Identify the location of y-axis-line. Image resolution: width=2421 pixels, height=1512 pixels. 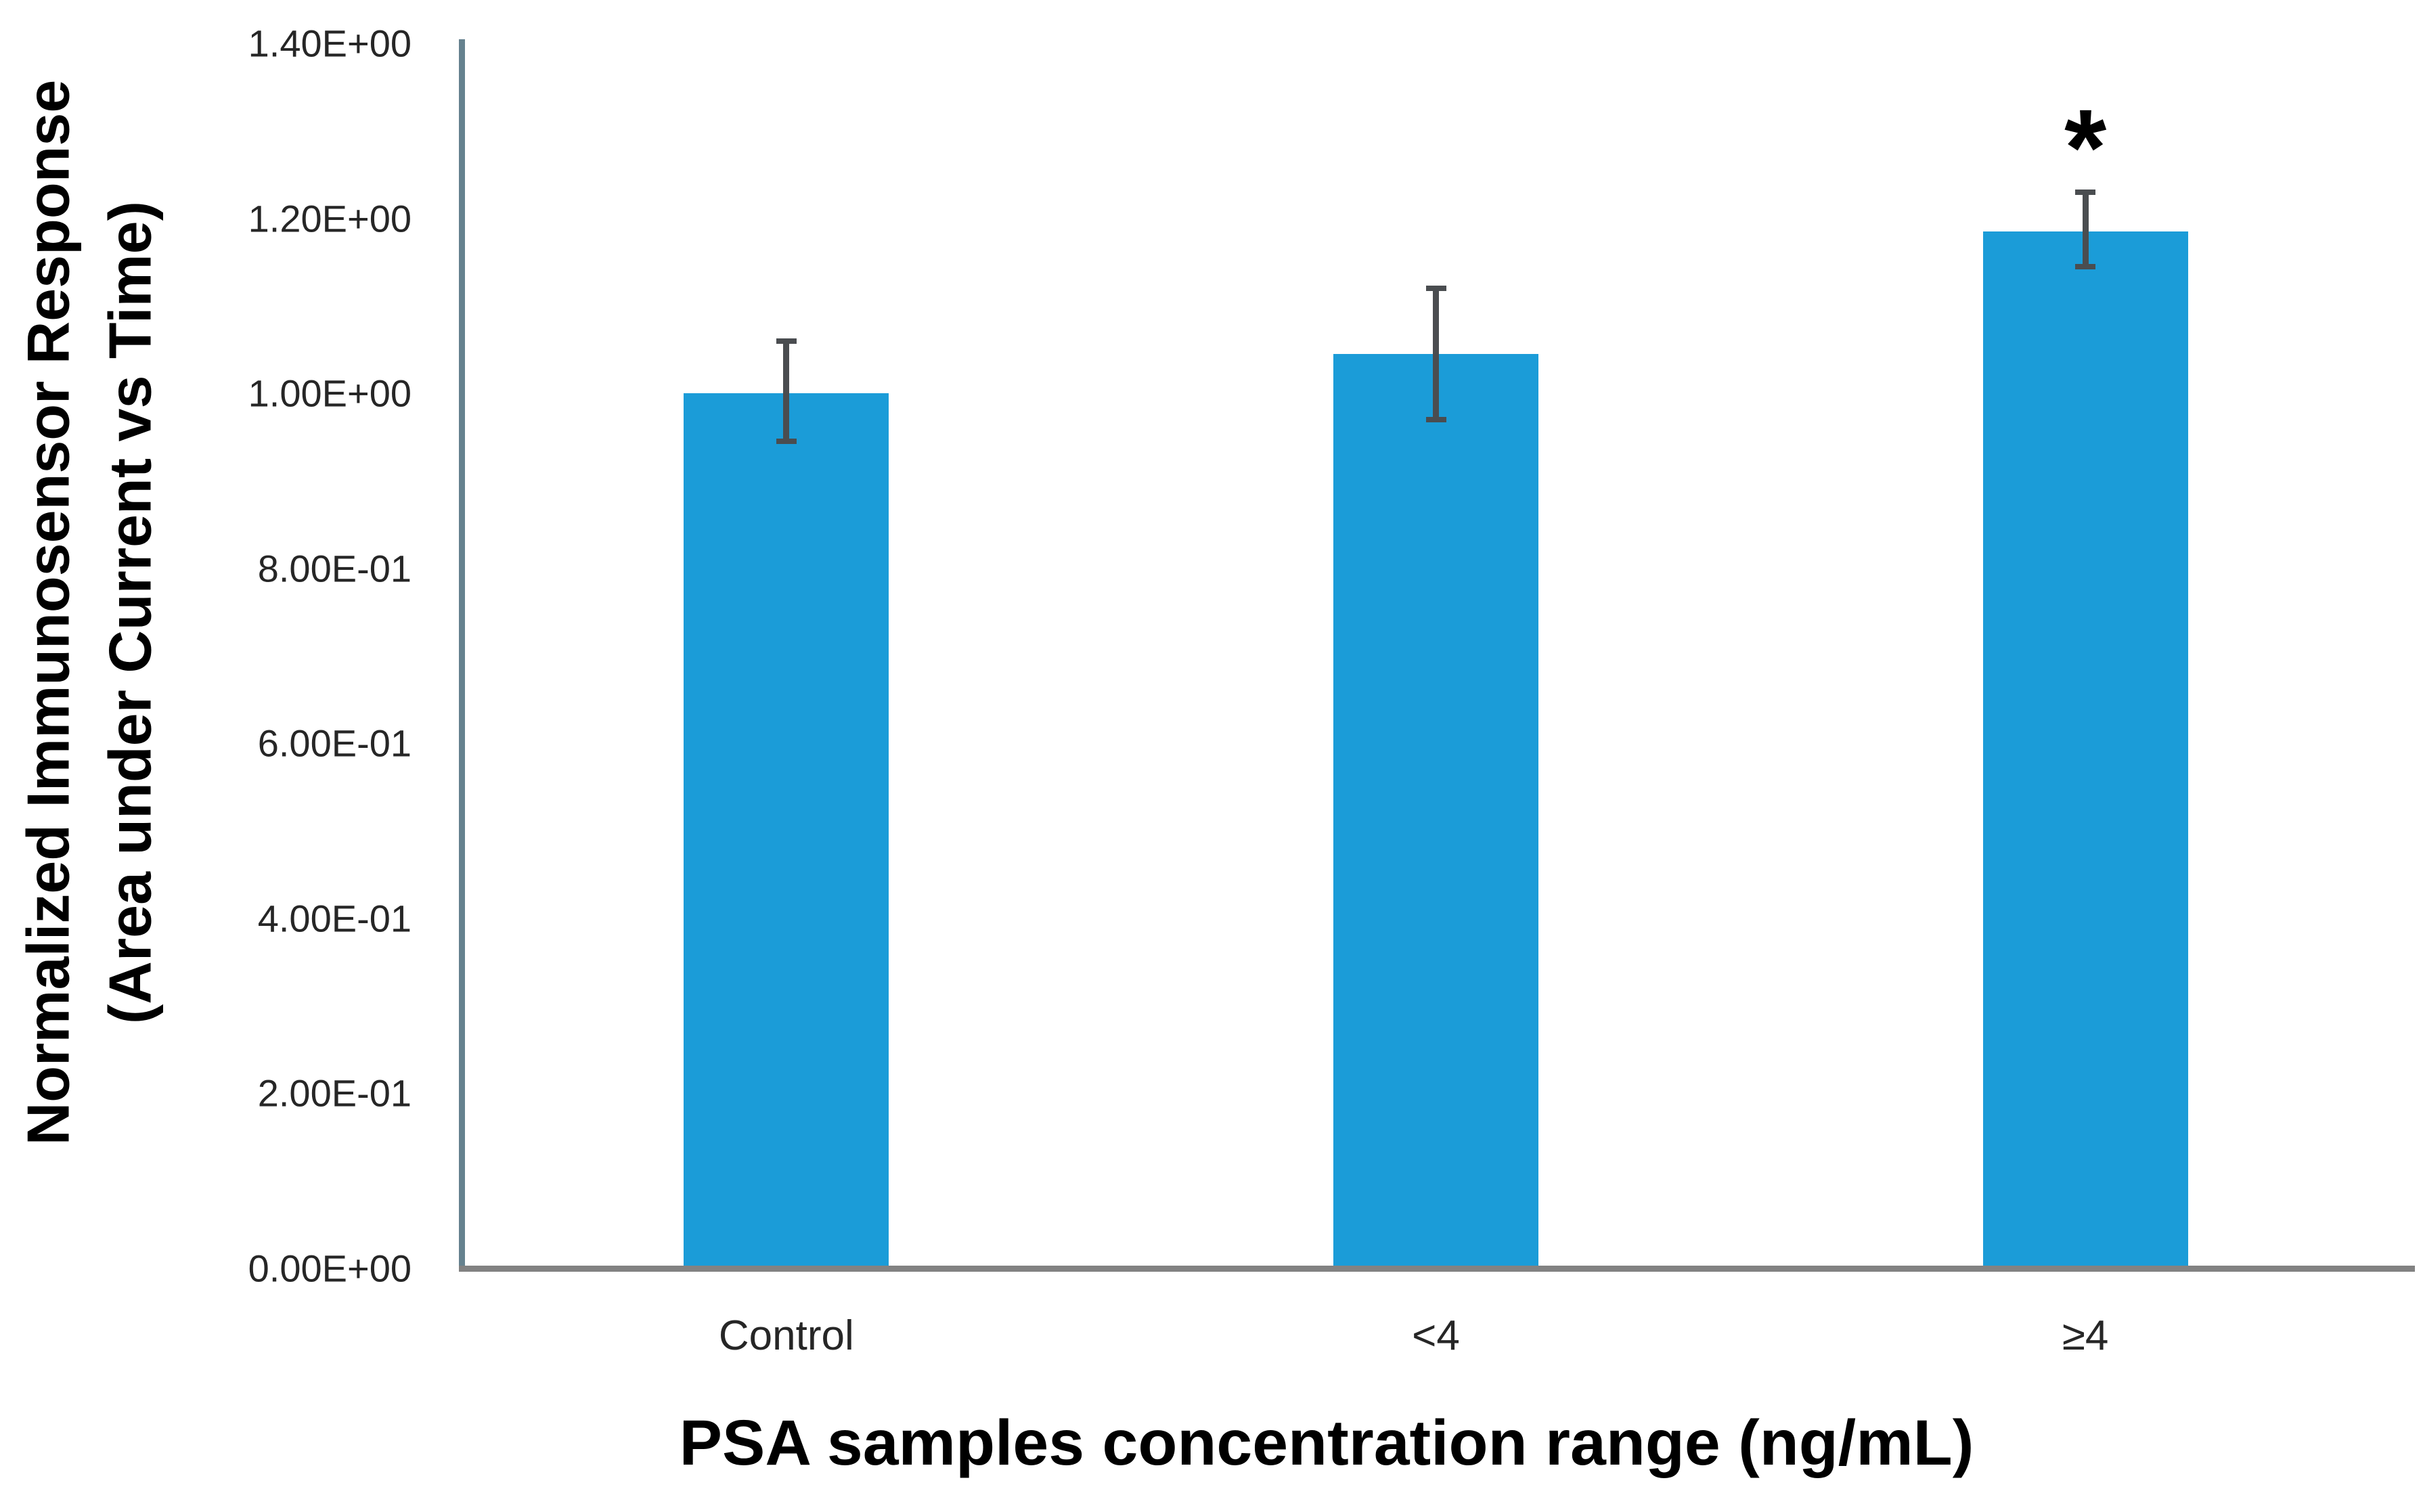
(462, 655).